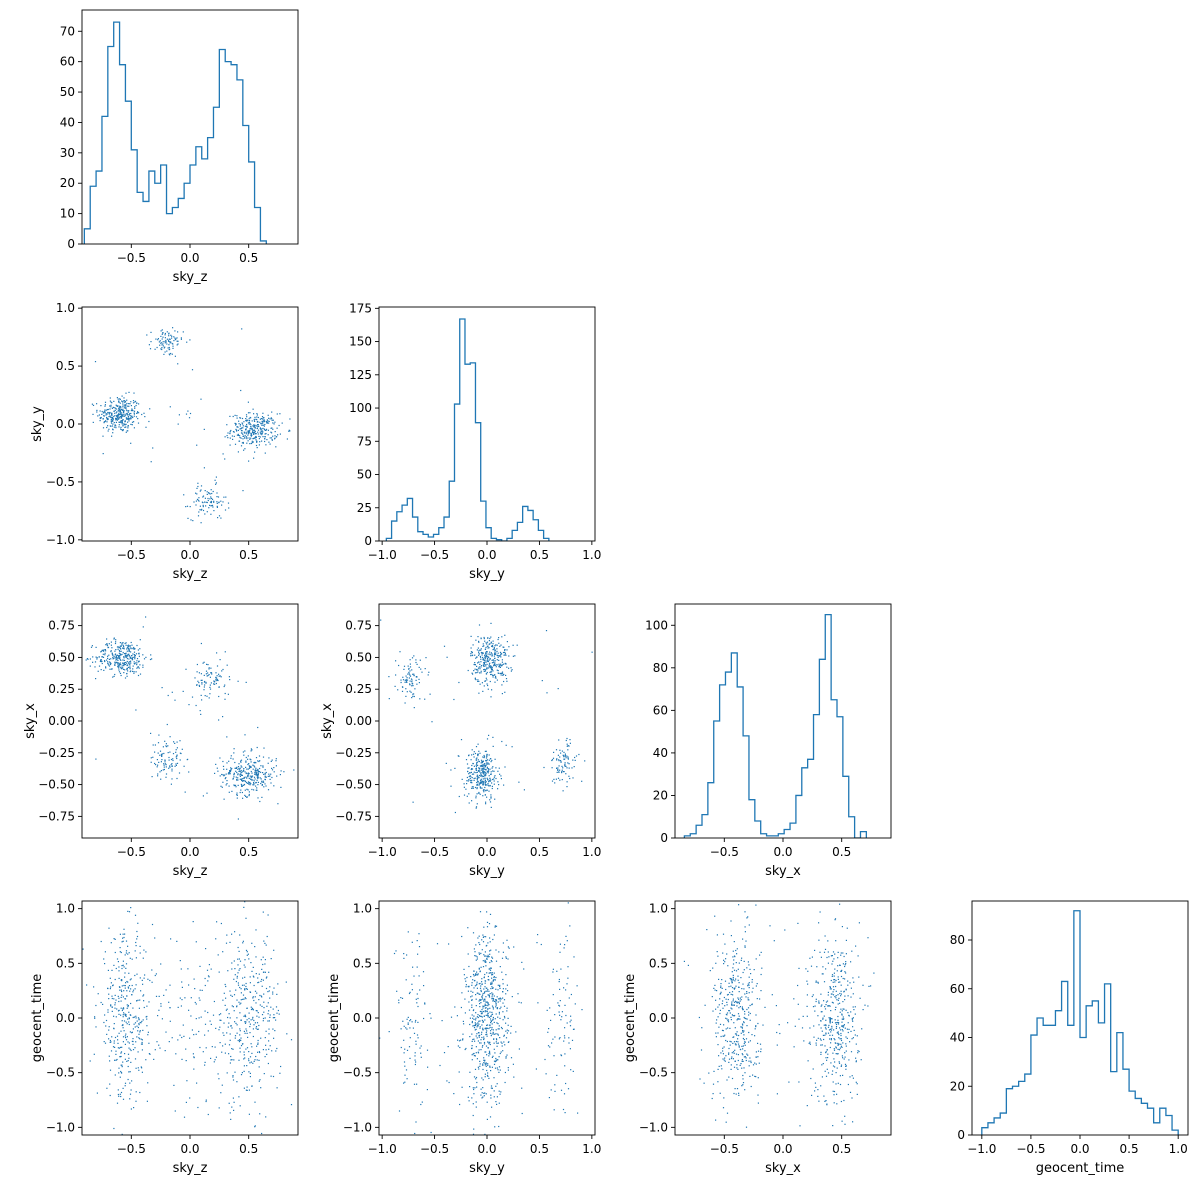 The width and height of the screenshot is (1201, 1189). What do you see at coordinates (56, 753) in the screenshot?
I see `y-tick-label: −0.25` at bounding box center [56, 753].